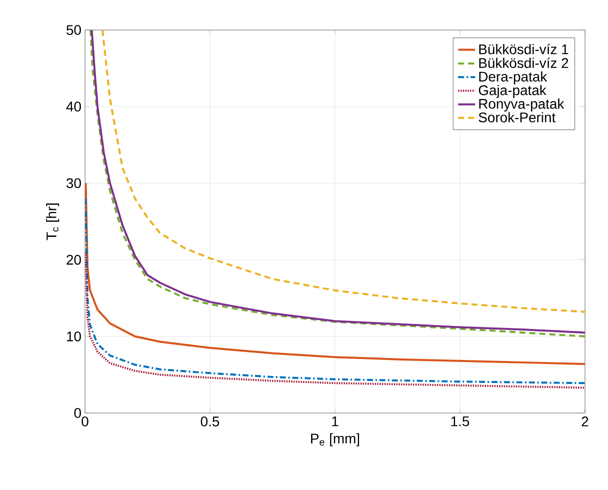 Image resolution: width=608 pixels, height=490 pixels. What do you see at coordinates (73, 259) in the screenshot?
I see `y-tick-label: 20` at bounding box center [73, 259].